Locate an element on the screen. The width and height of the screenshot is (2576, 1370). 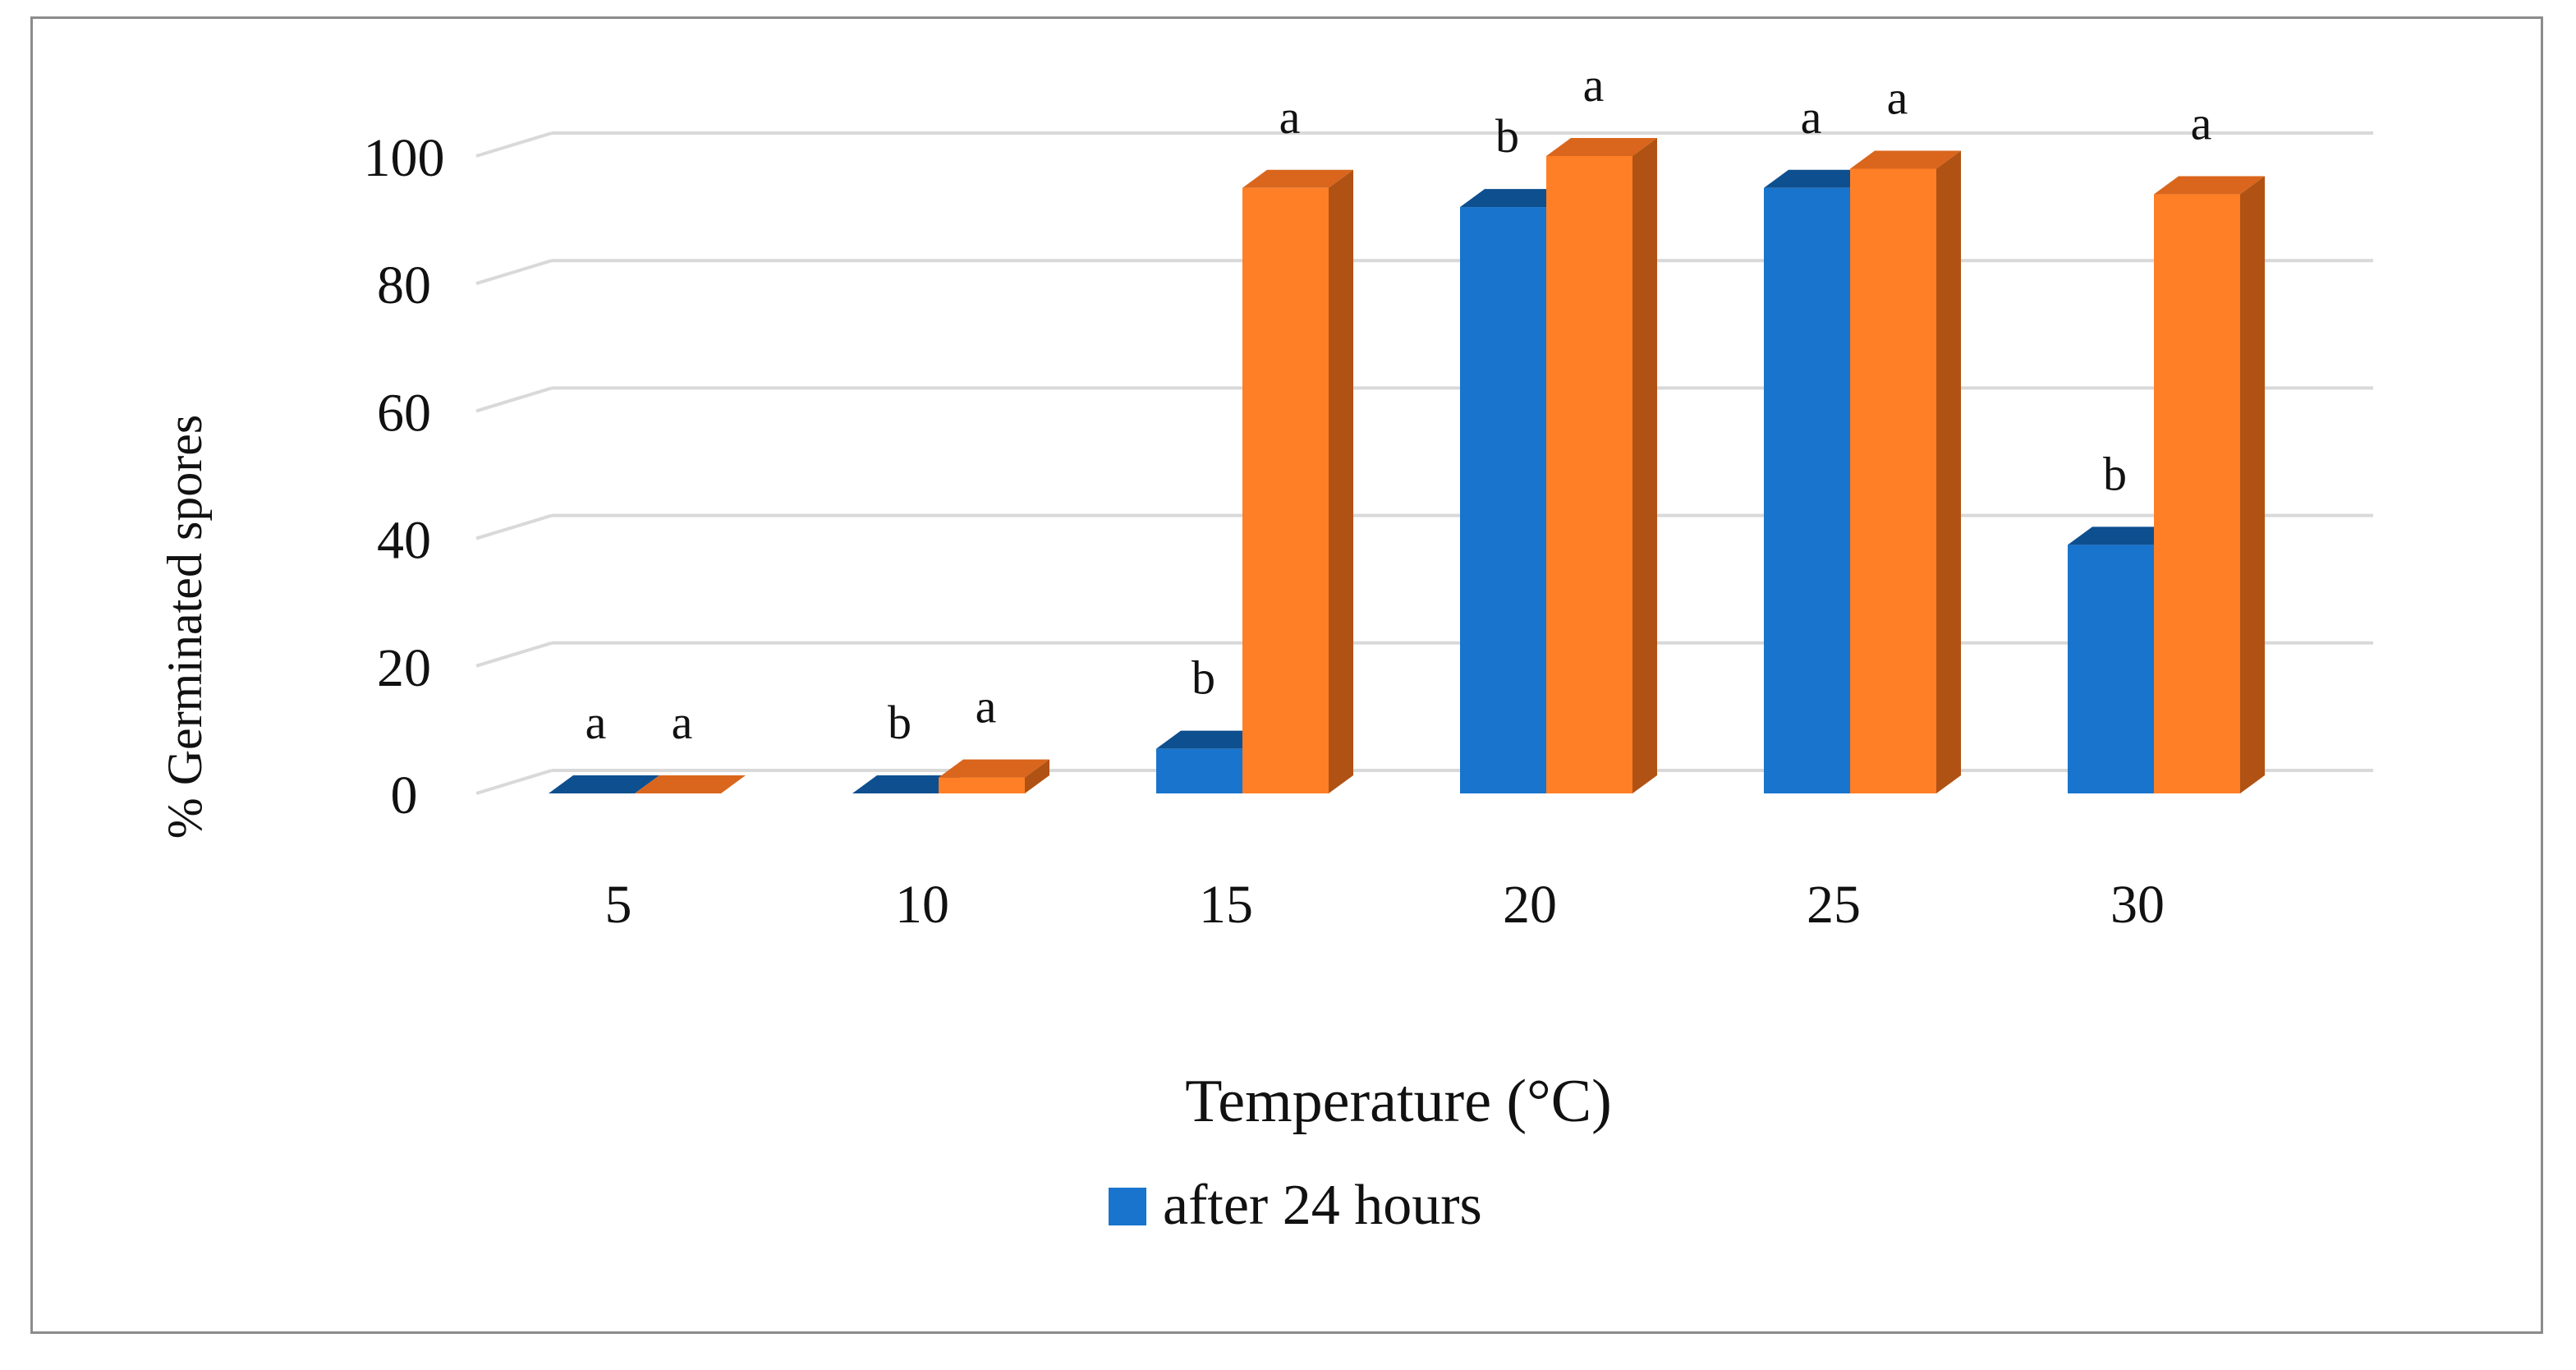
y-tick-label: 40 is located at coordinates (404, 541).